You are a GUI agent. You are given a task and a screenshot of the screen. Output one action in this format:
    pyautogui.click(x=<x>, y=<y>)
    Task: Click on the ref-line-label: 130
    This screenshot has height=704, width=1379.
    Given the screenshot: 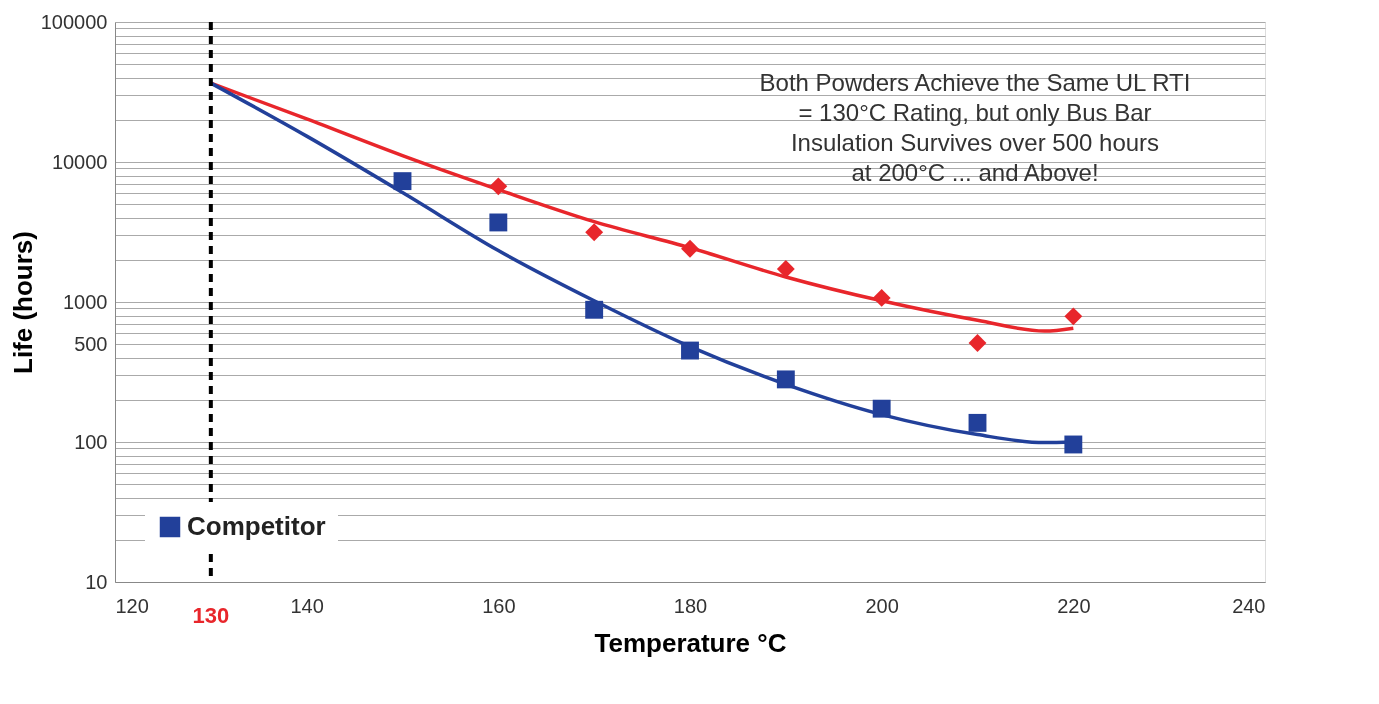 What is the action you would take?
    pyautogui.click(x=211, y=615)
    